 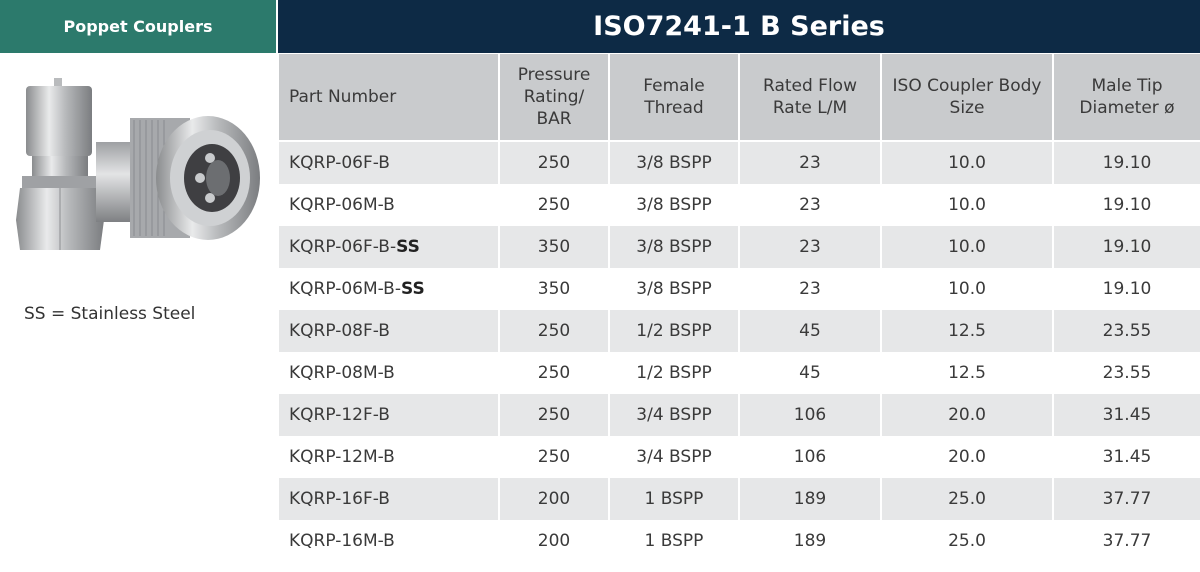 What do you see at coordinates (342, 541) in the screenshot?
I see `cell-part-number-text: KQRP-16M-B` at bounding box center [342, 541].